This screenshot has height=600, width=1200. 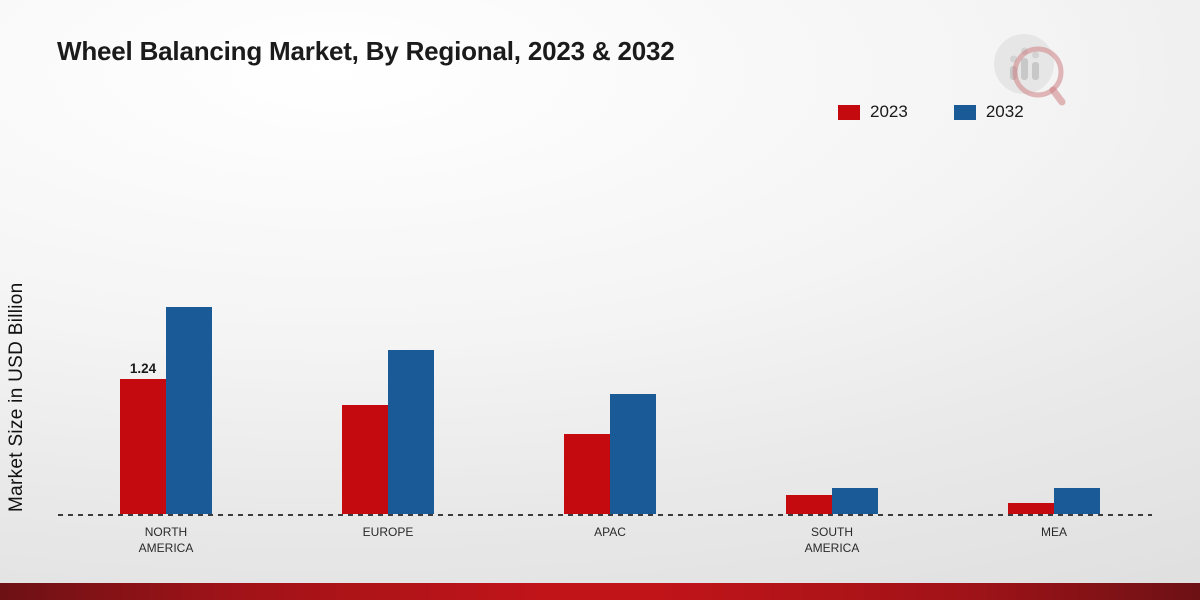 What do you see at coordinates (388, 532) in the screenshot?
I see `category-label: EUROPE` at bounding box center [388, 532].